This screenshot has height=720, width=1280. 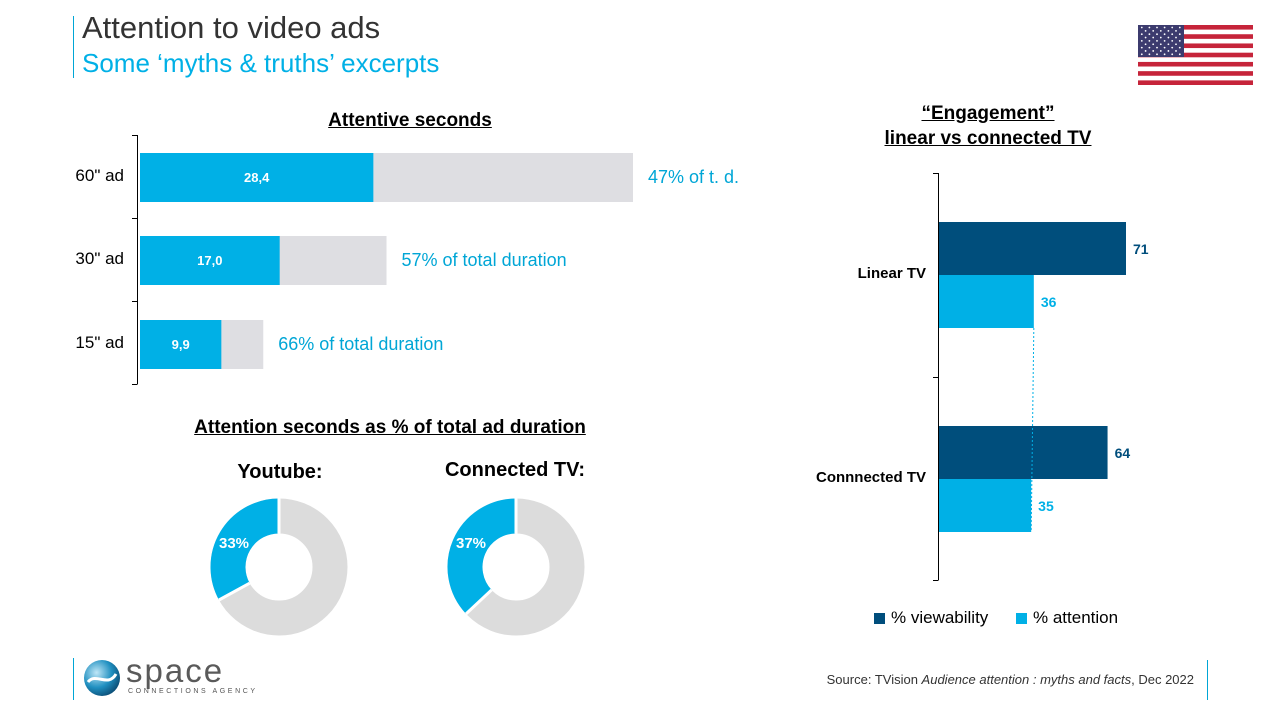 What do you see at coordinates (1076, 617) in the screenshot?
I see `legend-label-attention: % attention` at bounding box center [1076, 617].